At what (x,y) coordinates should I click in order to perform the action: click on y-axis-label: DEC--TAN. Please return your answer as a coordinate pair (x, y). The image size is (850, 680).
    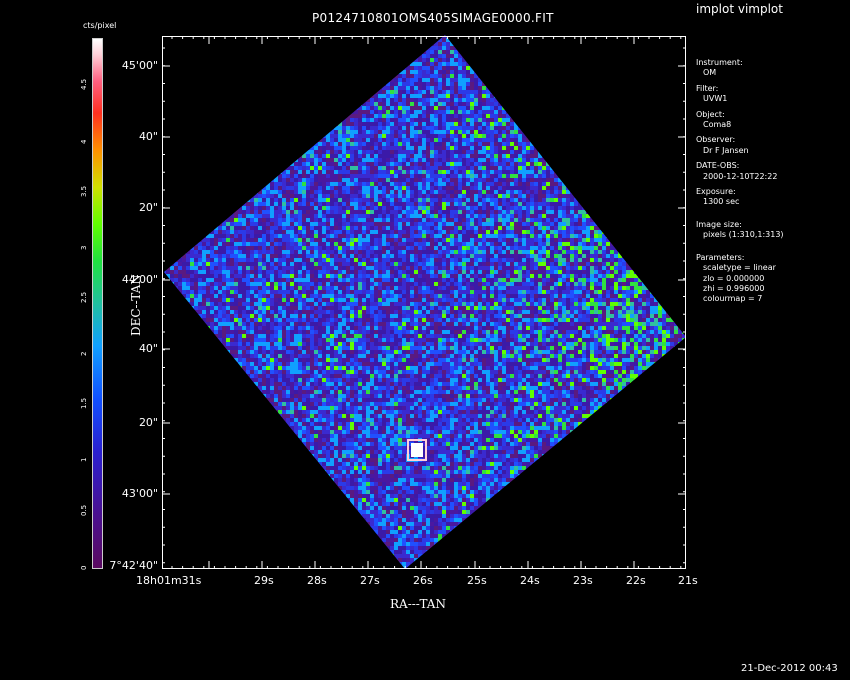
    Looking at the image, I should click on (136, 305).